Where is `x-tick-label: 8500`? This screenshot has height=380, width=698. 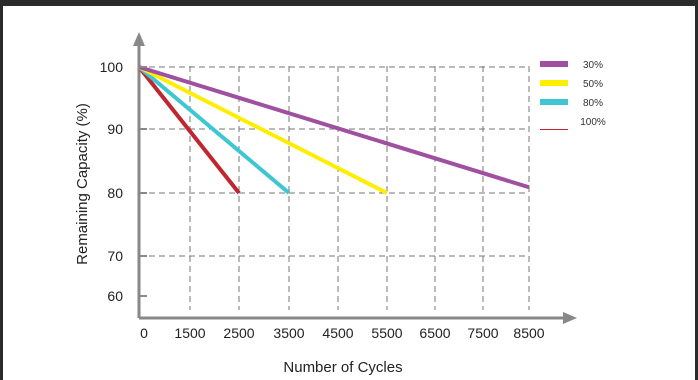
x-tick-label: 8500 is located at coordinates (528, 333).